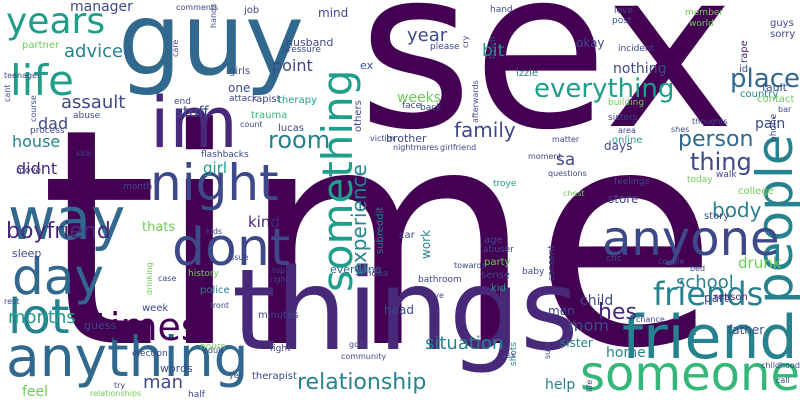  I want to click on cloud-word: relationship, so click(362, 382).